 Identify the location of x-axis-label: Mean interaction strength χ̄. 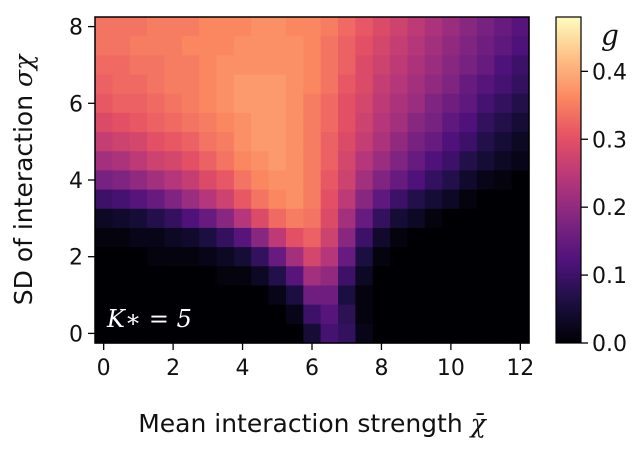
(312, 423).